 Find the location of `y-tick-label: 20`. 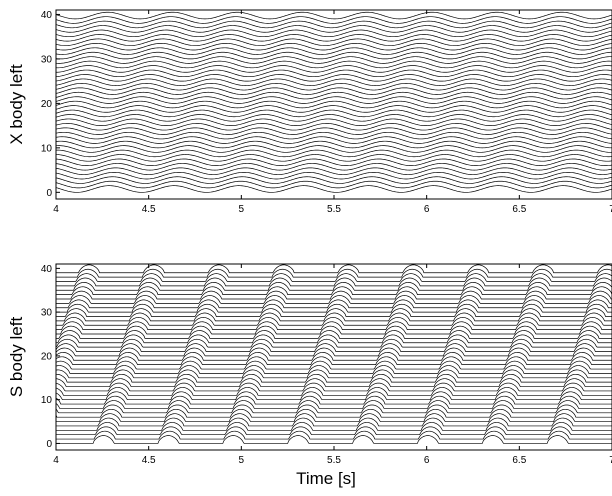

y-tick-label: 20 is located at coordinates (47, 104).